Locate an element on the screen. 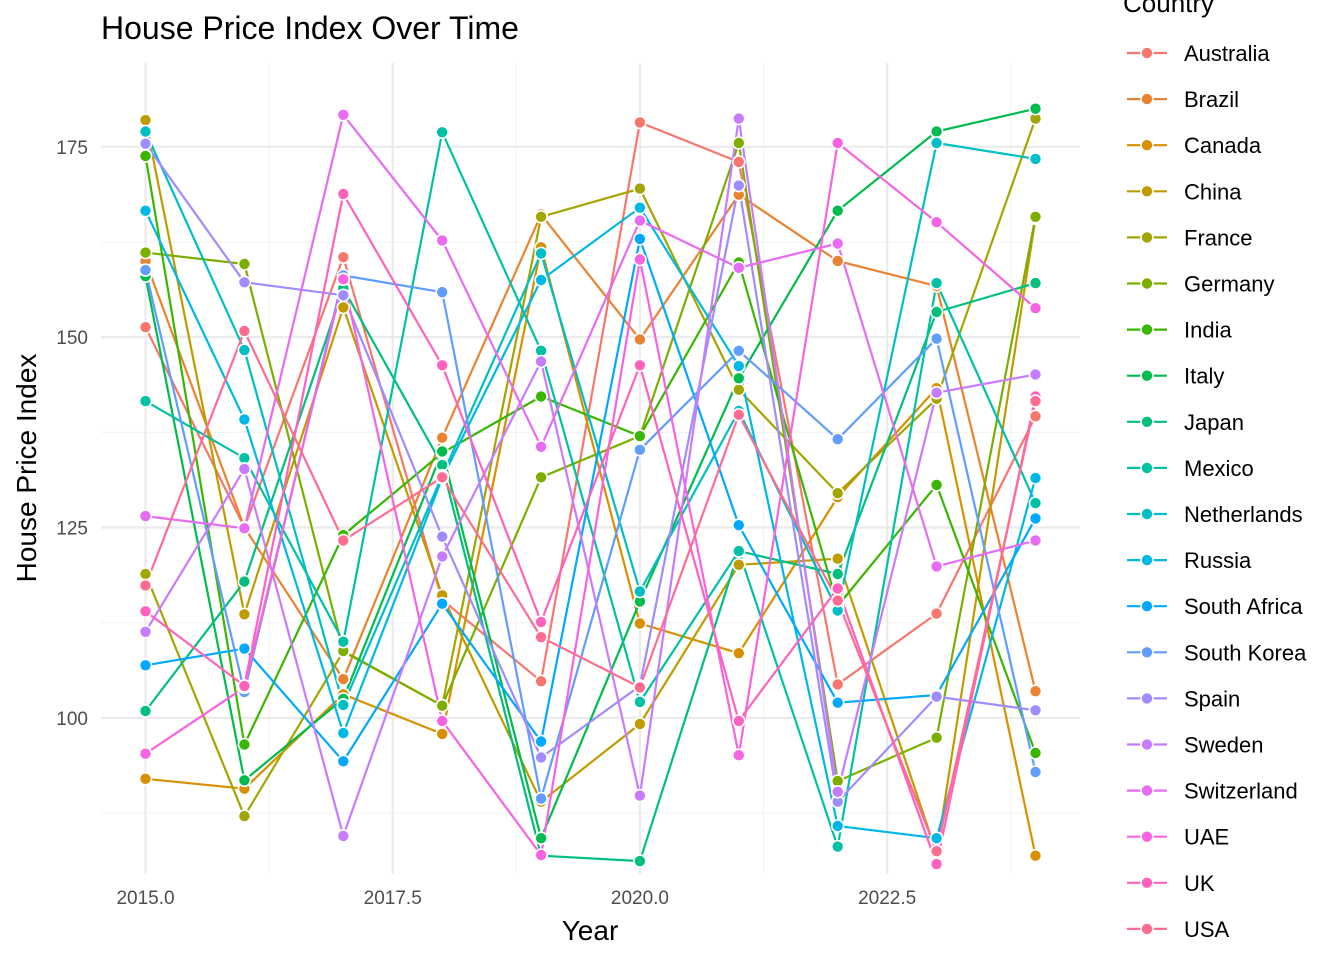 This screenshot has width=1344, height=960. x-tick-label: 2017.5 is located at coordinates (393, 898).